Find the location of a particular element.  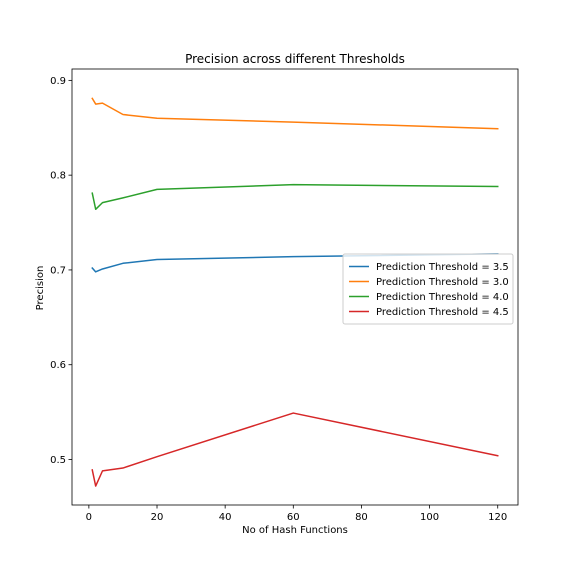

x-tick-label: 60 is located at coordinates (293, 517).